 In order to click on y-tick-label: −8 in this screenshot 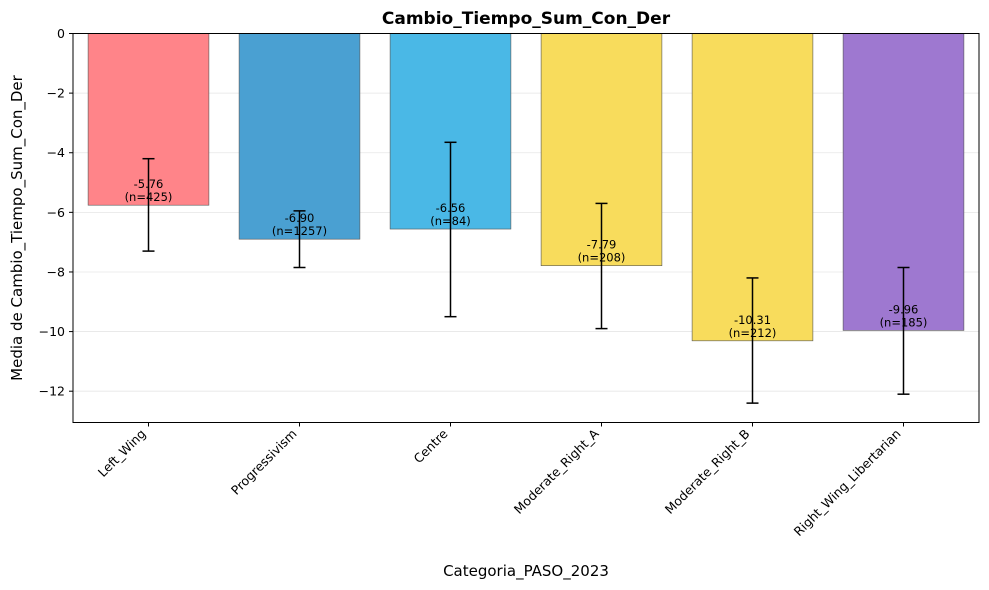, I will do `click(56, 271)`.